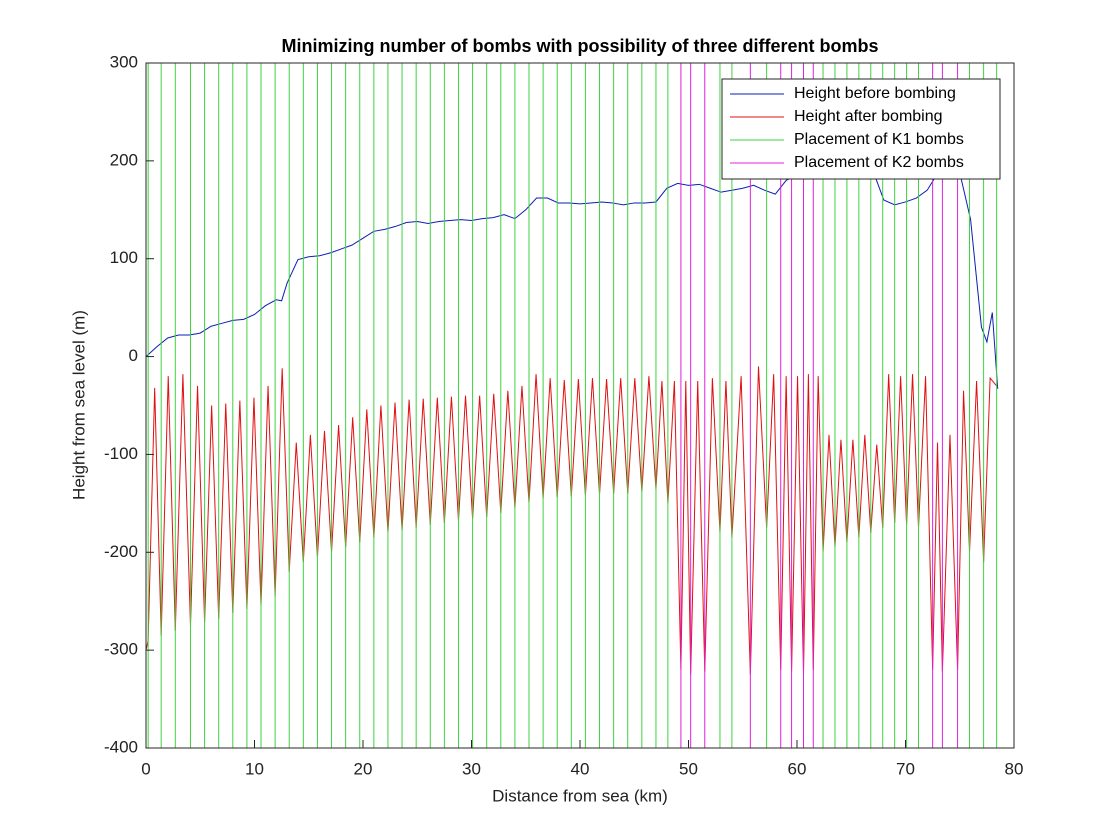 This screenshot has width=1120, height=840. What do you see at coordinates (78, 405) in the screenshot?
I see `y-axis-label: Height from sea level (m)` at bounding box center [78, 405].